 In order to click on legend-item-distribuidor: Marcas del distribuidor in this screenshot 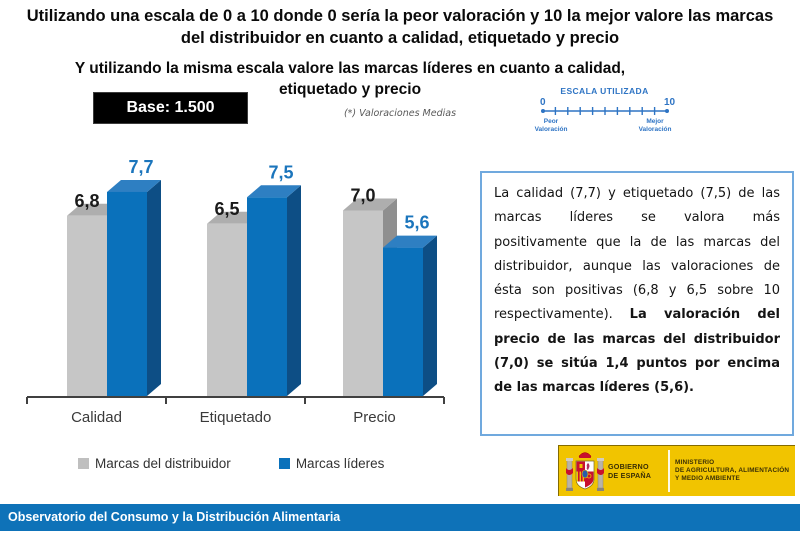, I will do `click(154, 463)`.